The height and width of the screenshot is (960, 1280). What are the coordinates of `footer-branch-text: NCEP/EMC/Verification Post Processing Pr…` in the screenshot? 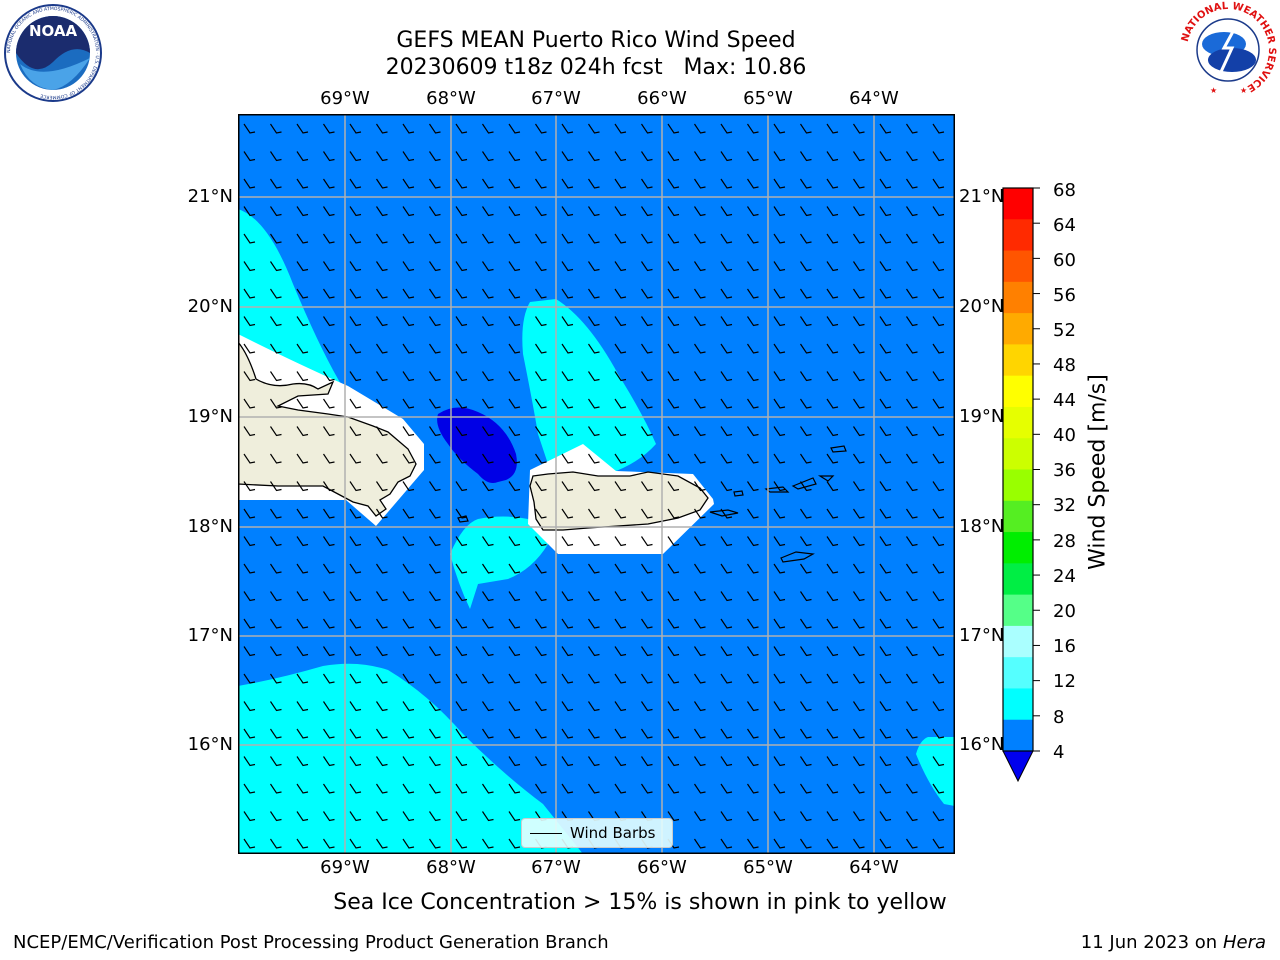 It's located at (311, 942).